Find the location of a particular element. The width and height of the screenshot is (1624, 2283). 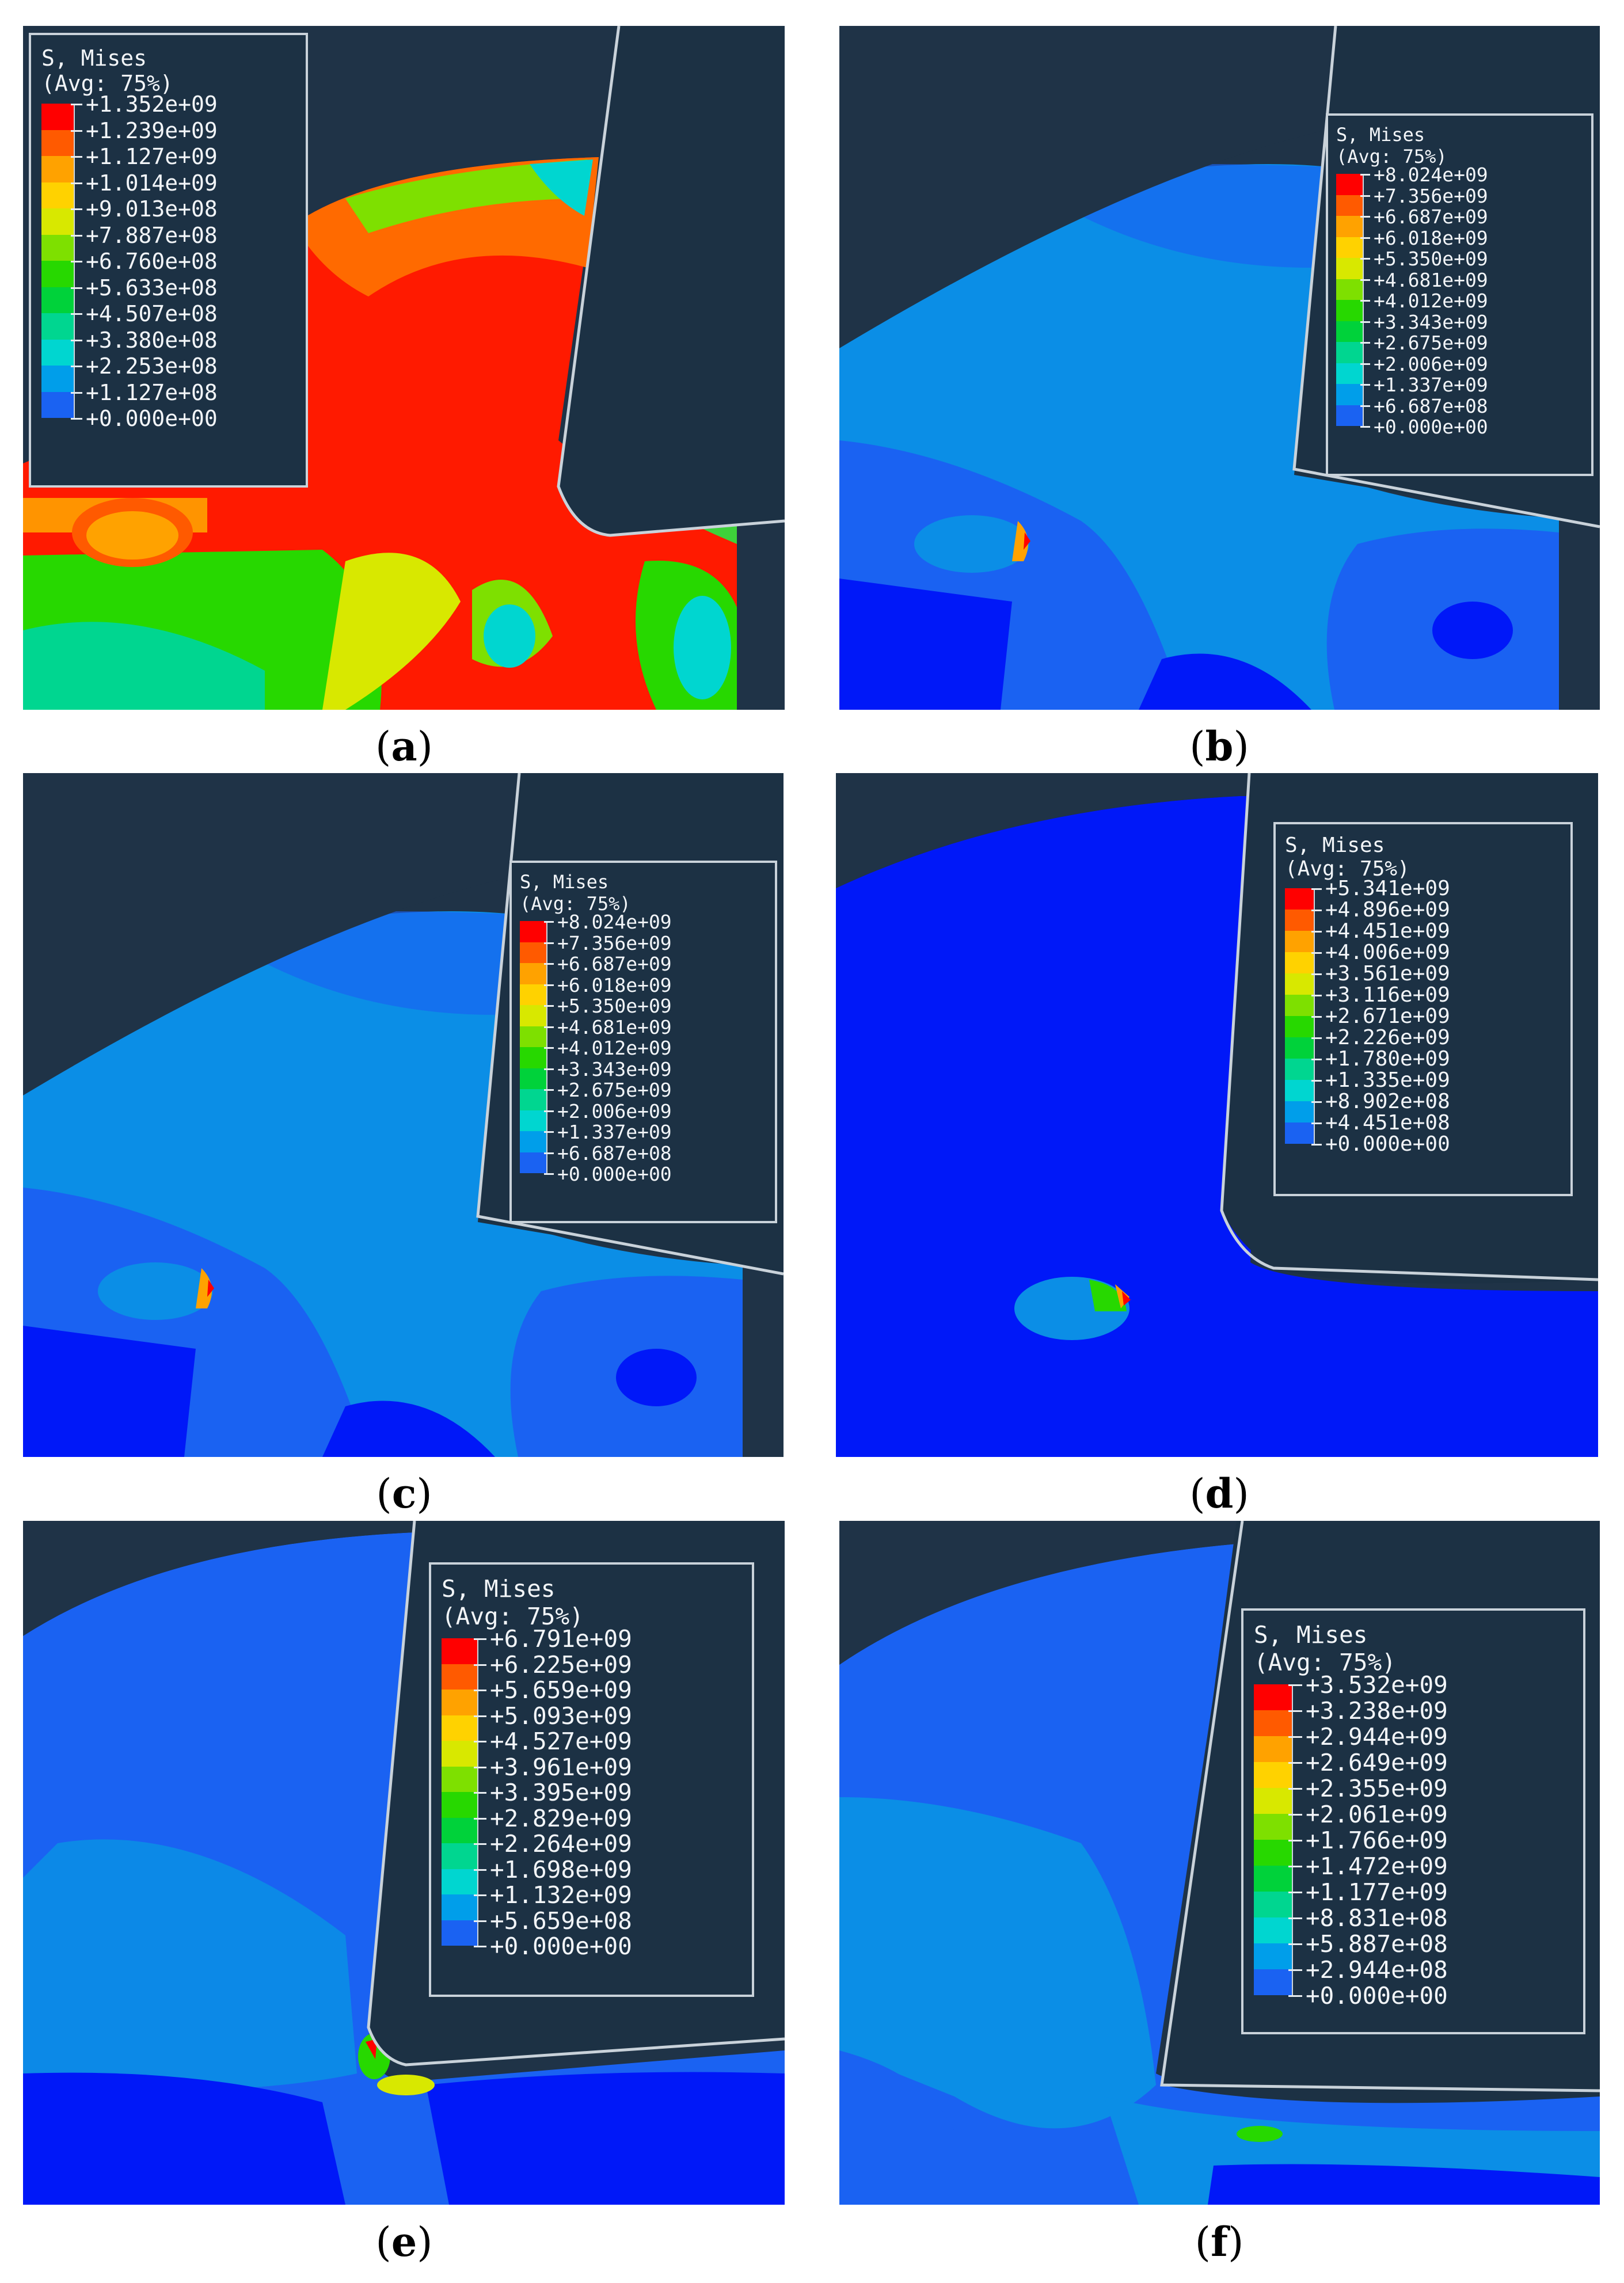

legend-value: +1.352e+09 is located at coordinates (152, 104).